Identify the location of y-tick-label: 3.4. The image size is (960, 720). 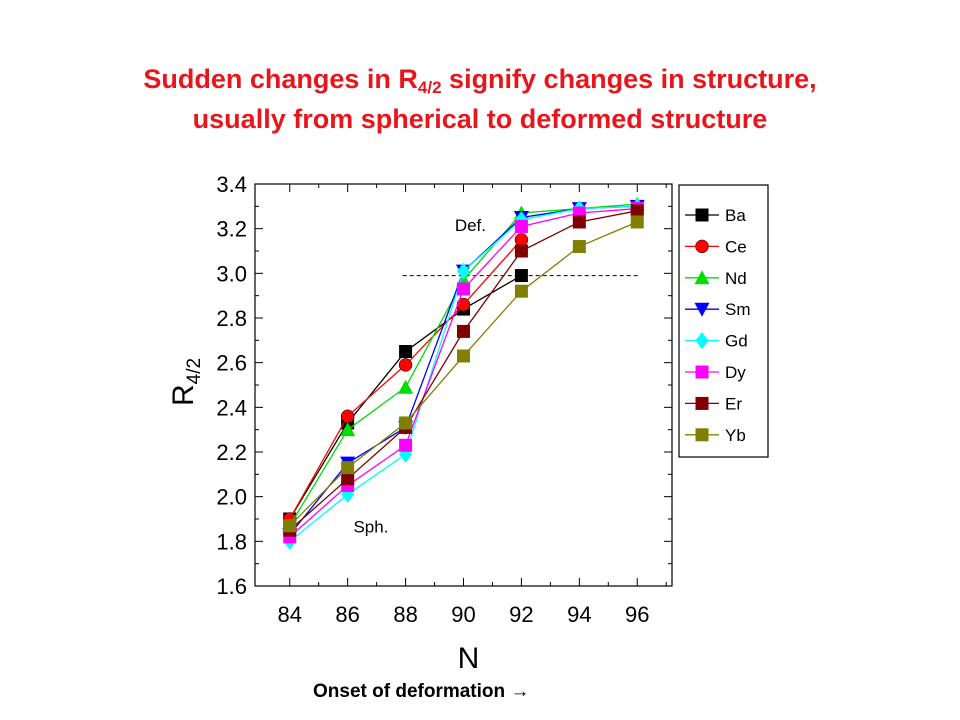
(231, 184).